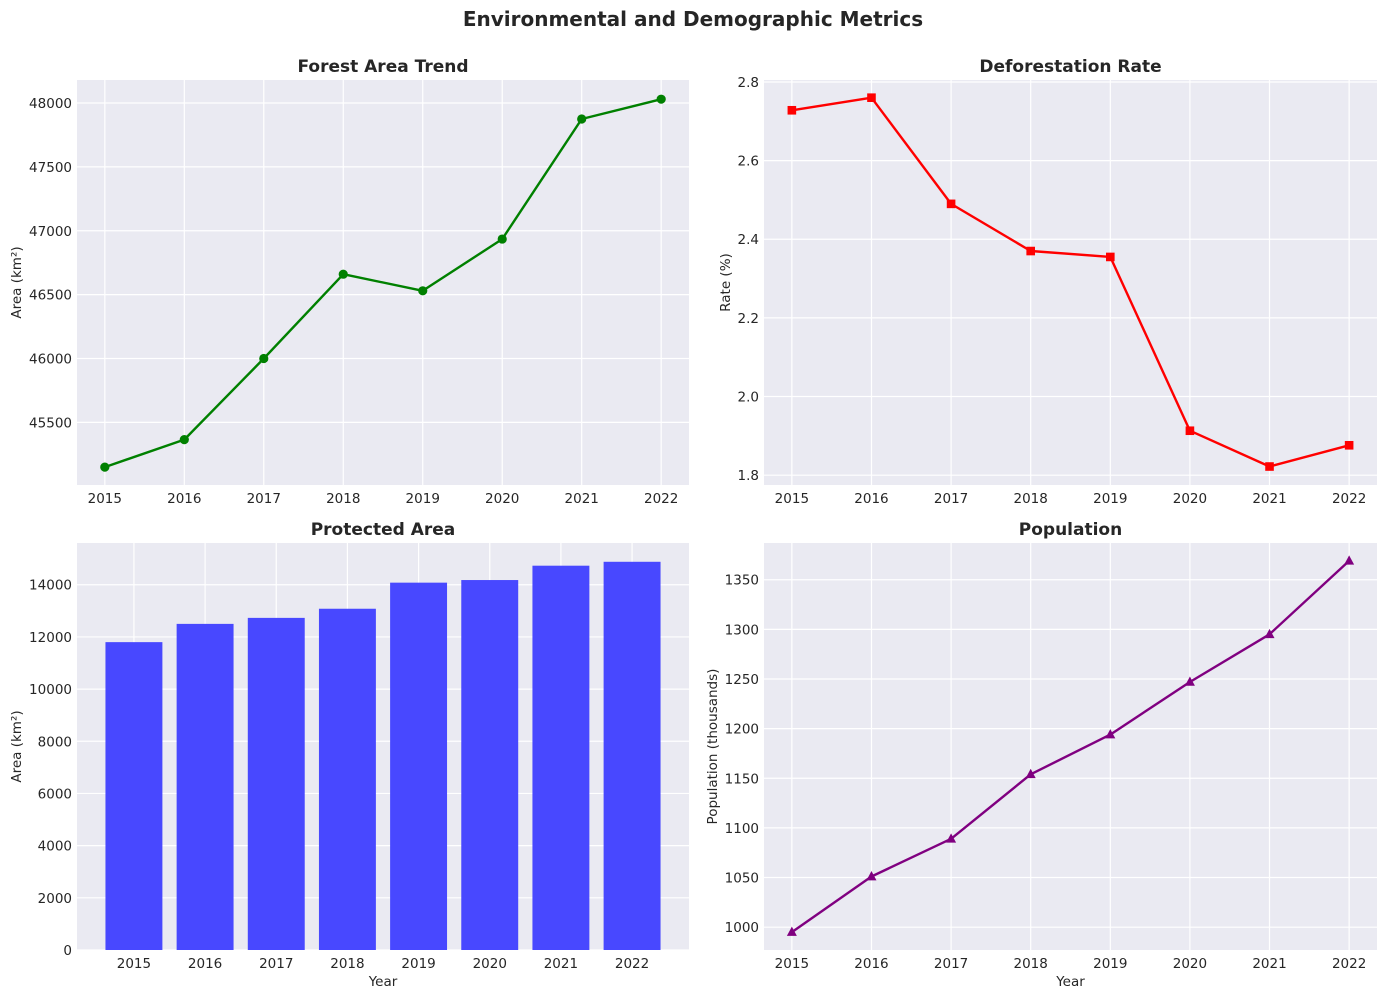 This screenshot has width=1387, height=998. What do you see at coordinates (50, 232) in the screenshot?
I see `y-tick-label: 47000` at bounding box center [50, 232].